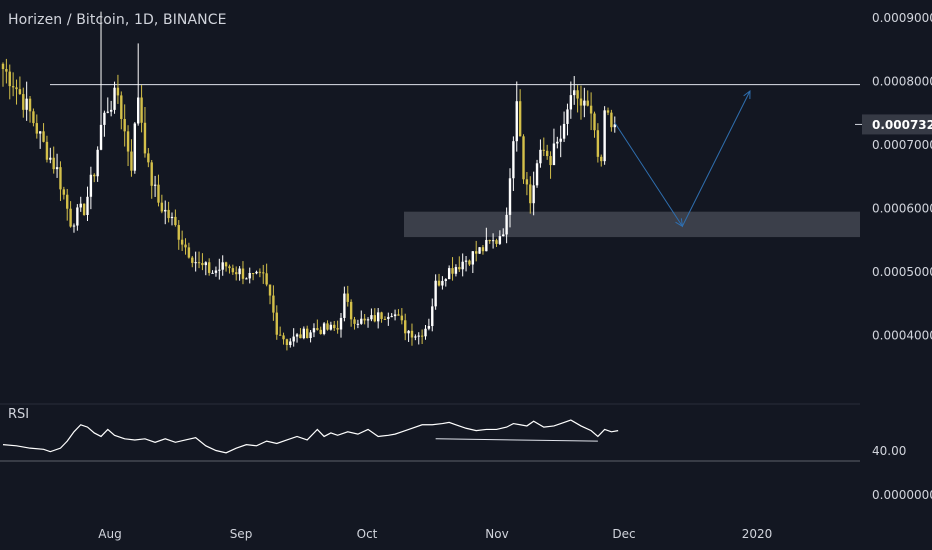  What do you see at coordinates (241, 534) in the screenshot?
I see `time-tick-label: Sep` at bounding box center [241, 534].